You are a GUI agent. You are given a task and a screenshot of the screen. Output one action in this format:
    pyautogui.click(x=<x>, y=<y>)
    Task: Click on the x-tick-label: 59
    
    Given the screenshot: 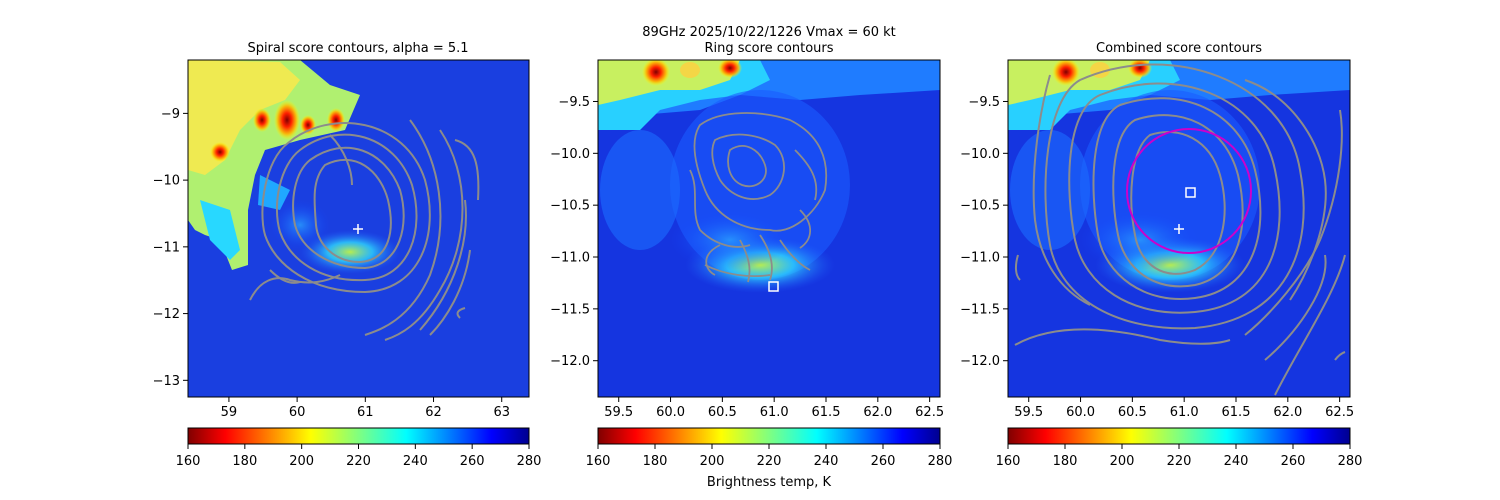 What is the action you would take?
    pyautogui.click(x=229, y=412)
    